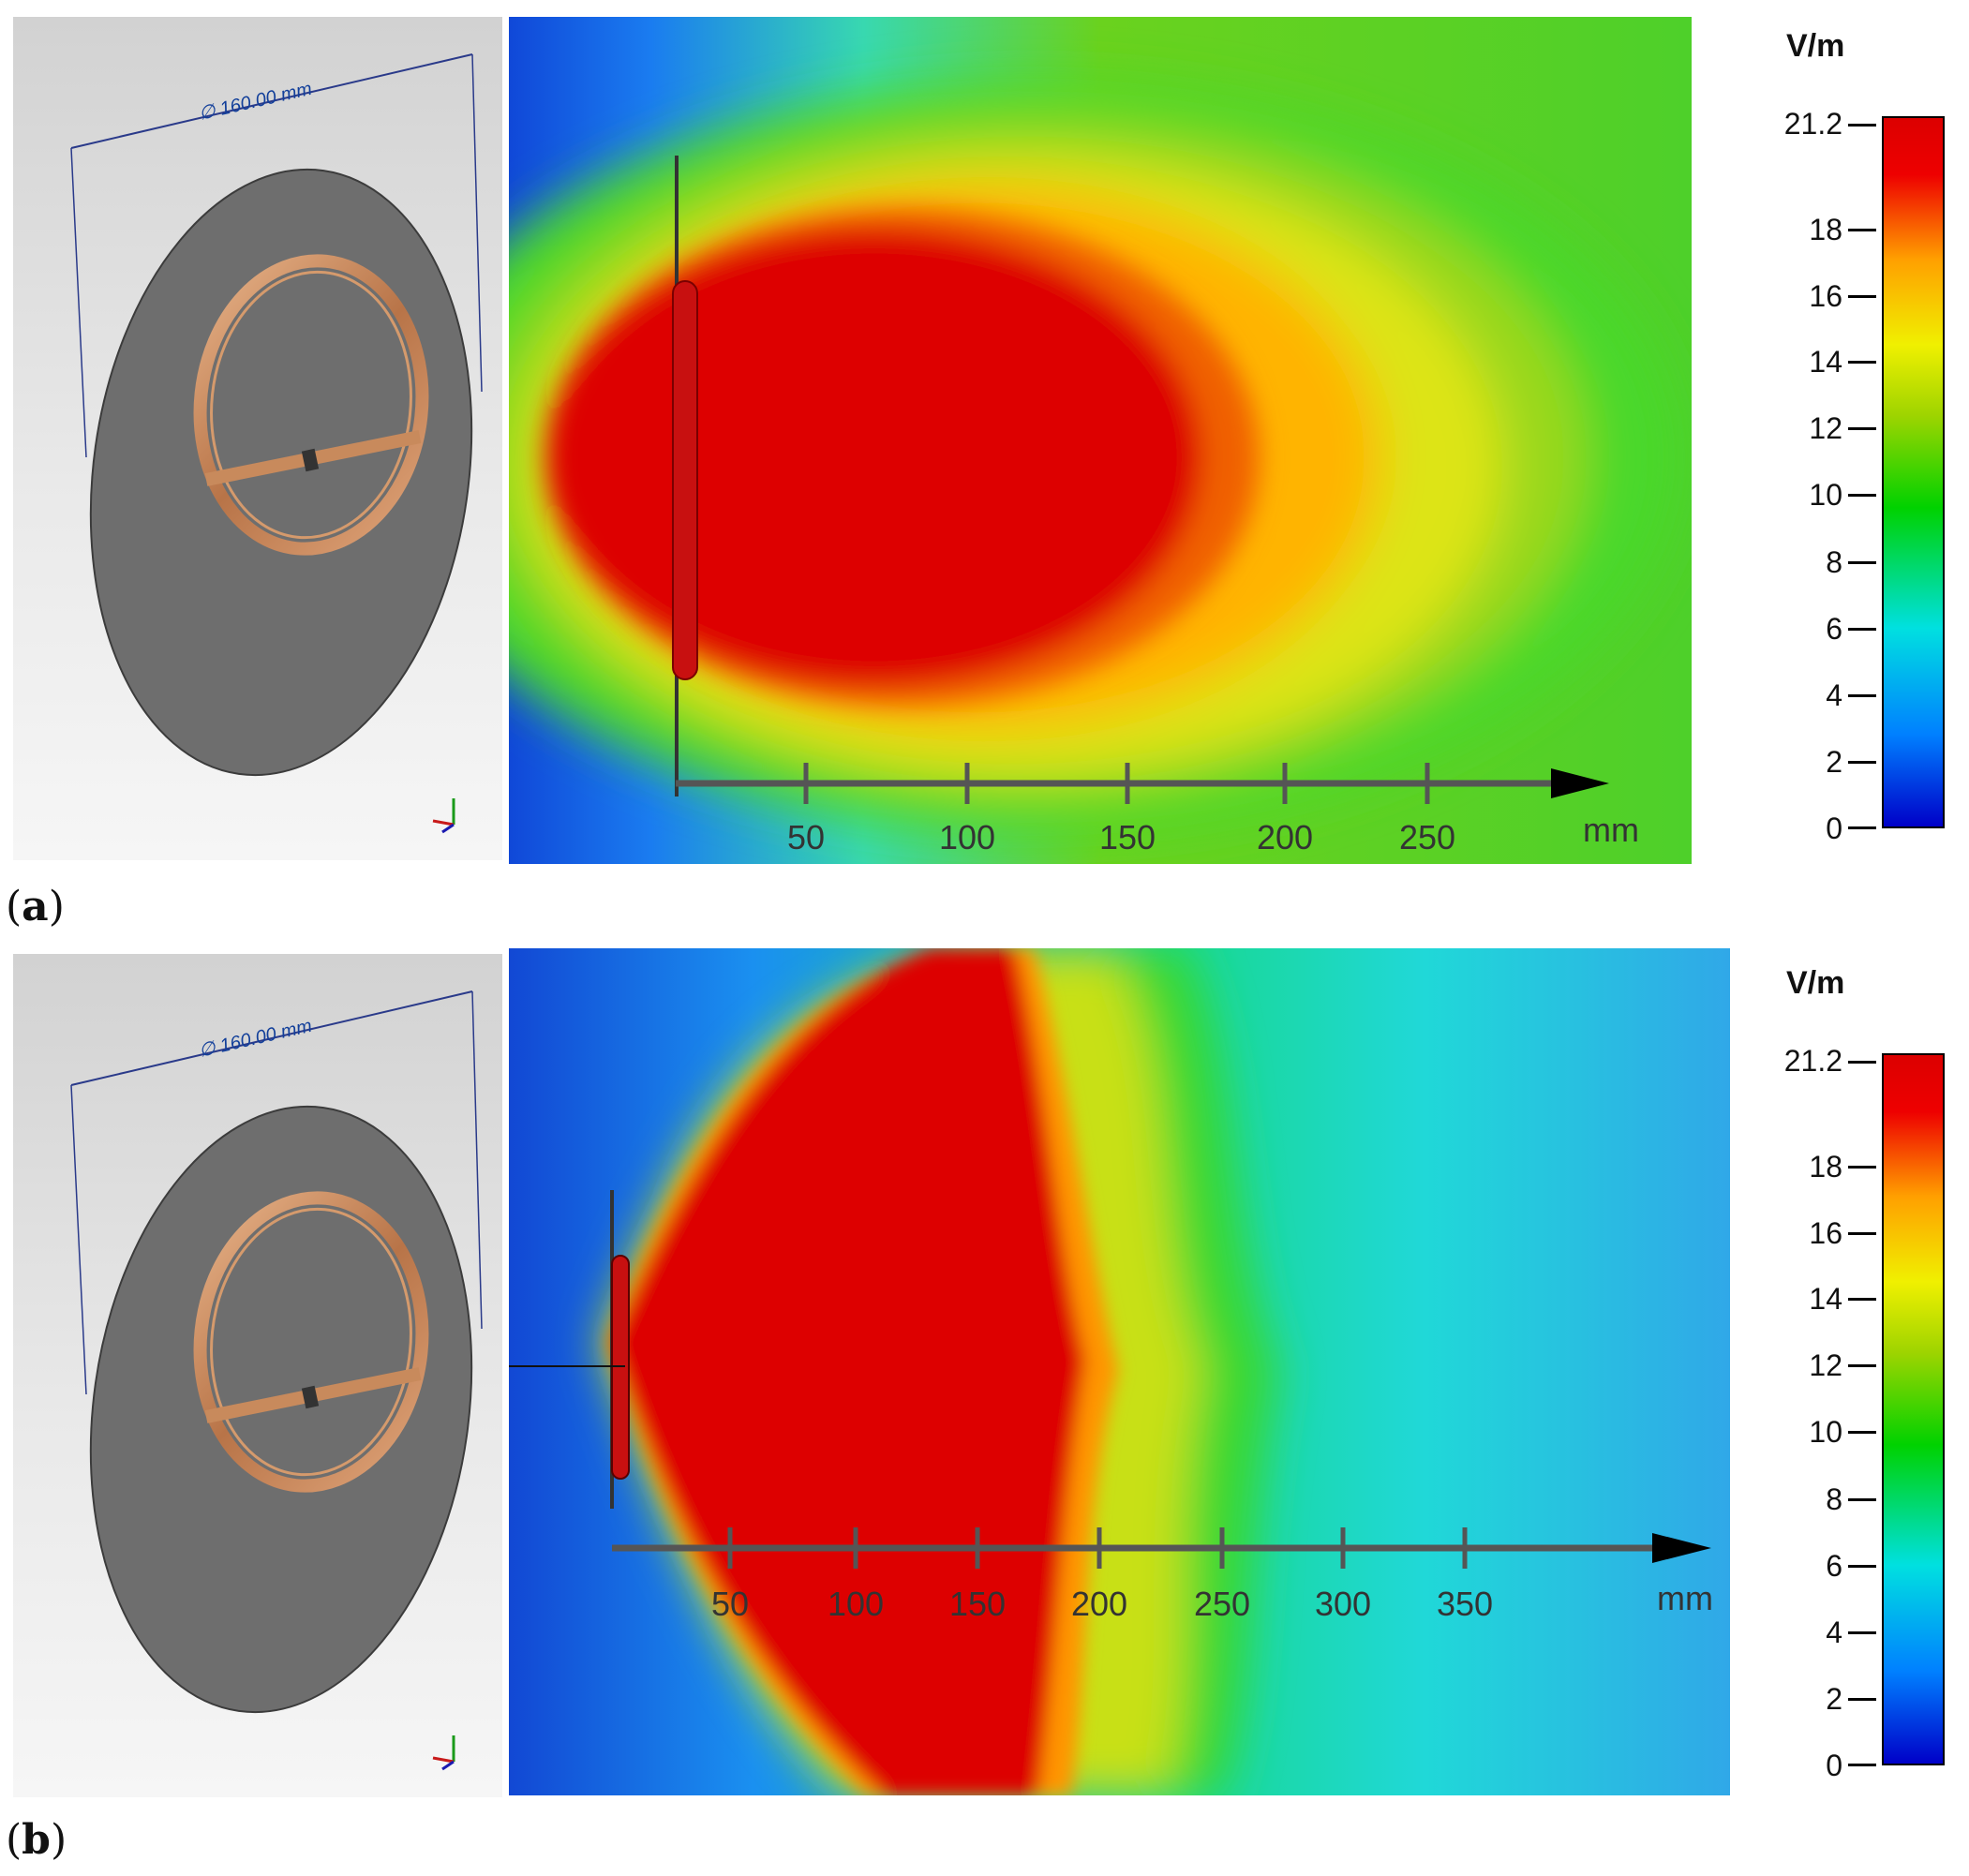  I want to click on distance-axis: 50 100 150 200 250 mm, so click(1157, 809).